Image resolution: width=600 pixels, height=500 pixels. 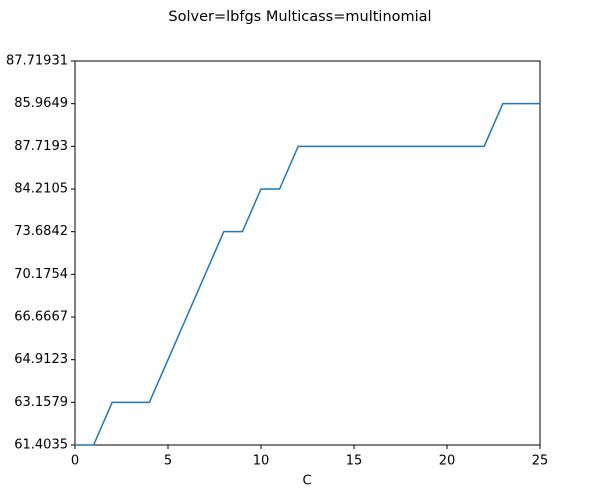 I want to click on x-tick-label: 20, so click(x=447, y=461).